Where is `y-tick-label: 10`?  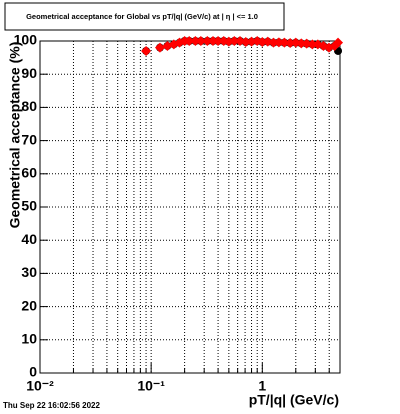
y-tick-label: 10 is located at coordinates (29, 339).